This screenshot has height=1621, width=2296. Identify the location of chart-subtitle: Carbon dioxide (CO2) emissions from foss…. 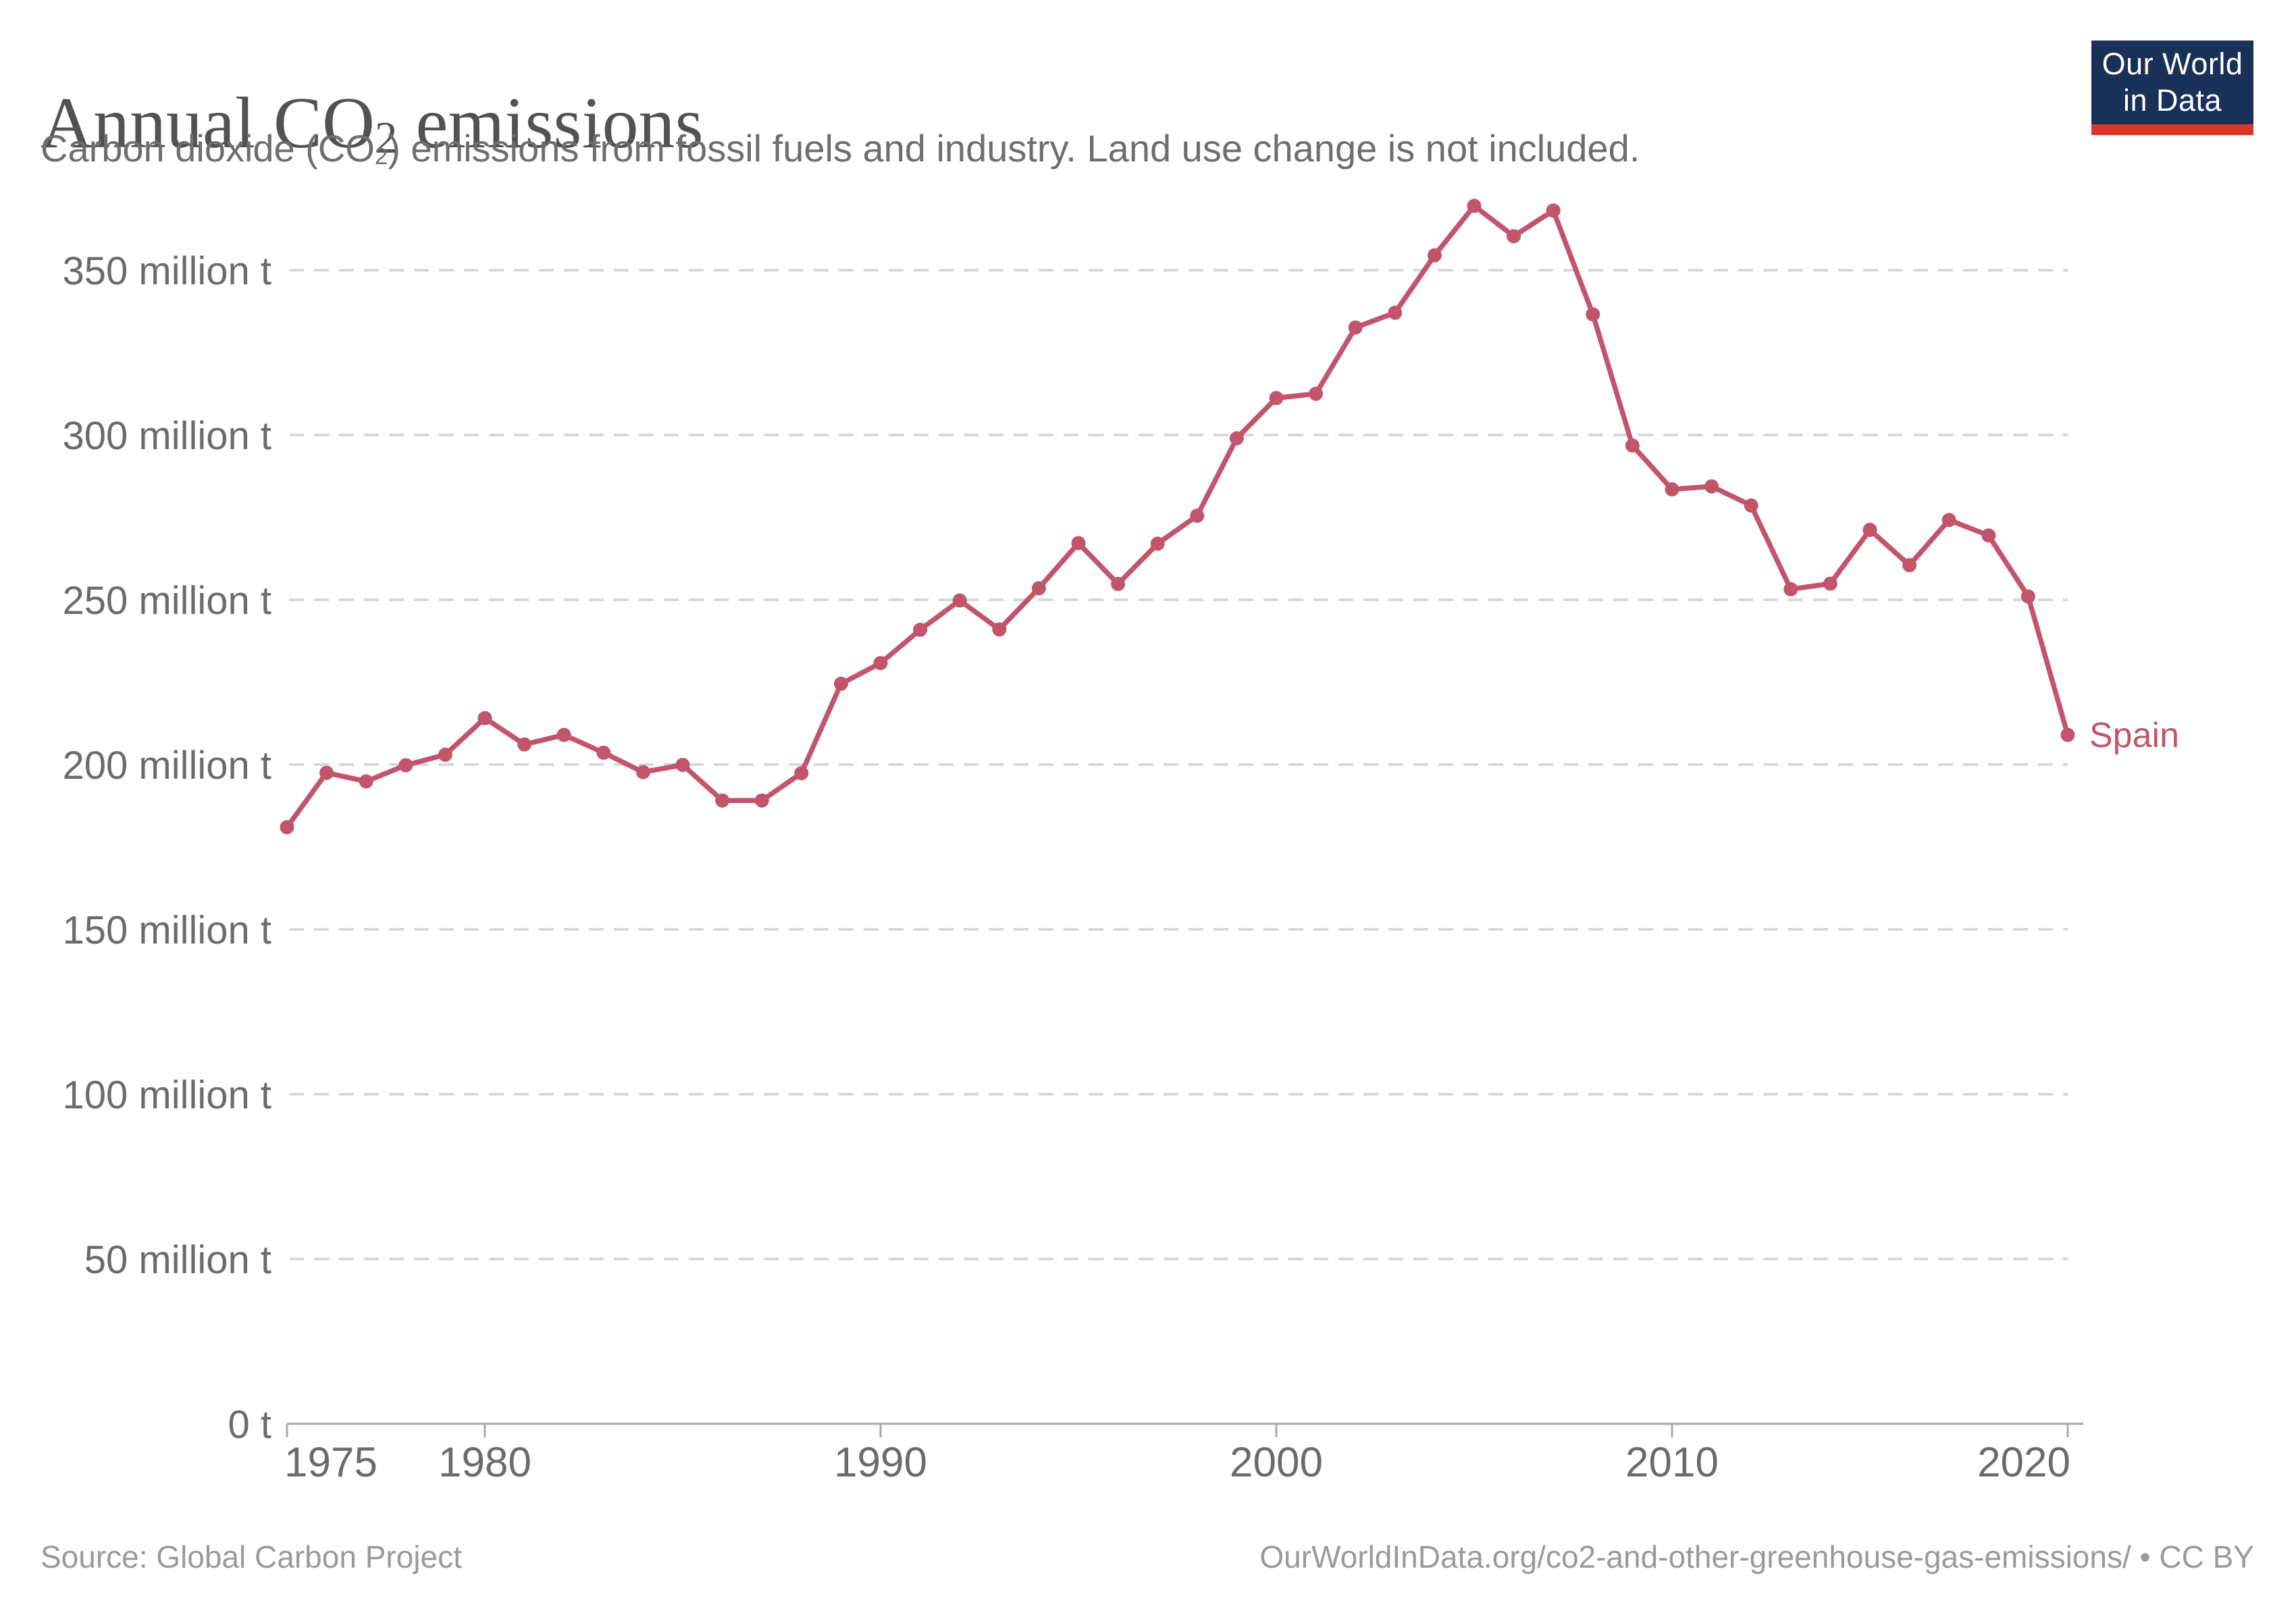
(840, 149).